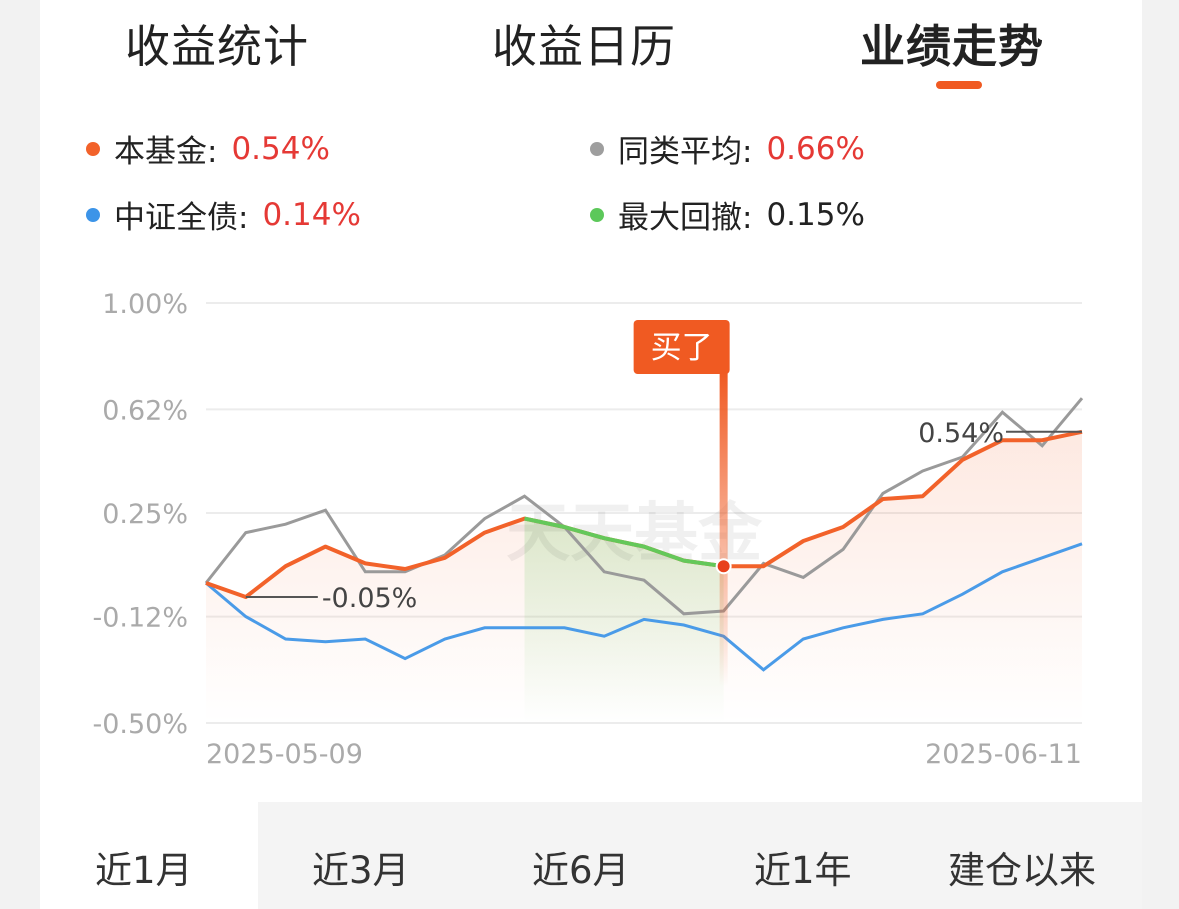 The image size is (1179, 909). What do you see at coordinates (584, 46) in the screenshot?
I see `tab-profit-calendar: 收益日历` at bounding box center [584, 46].